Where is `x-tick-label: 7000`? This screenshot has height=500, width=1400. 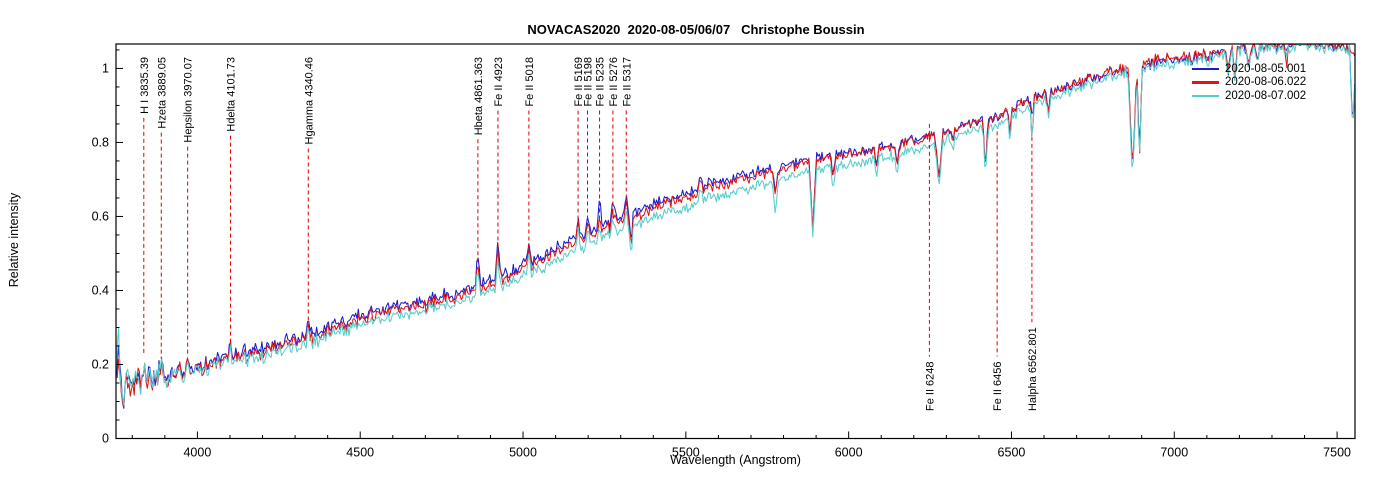 x-tick-label: 7000 is located at coordinates (1174, 453).